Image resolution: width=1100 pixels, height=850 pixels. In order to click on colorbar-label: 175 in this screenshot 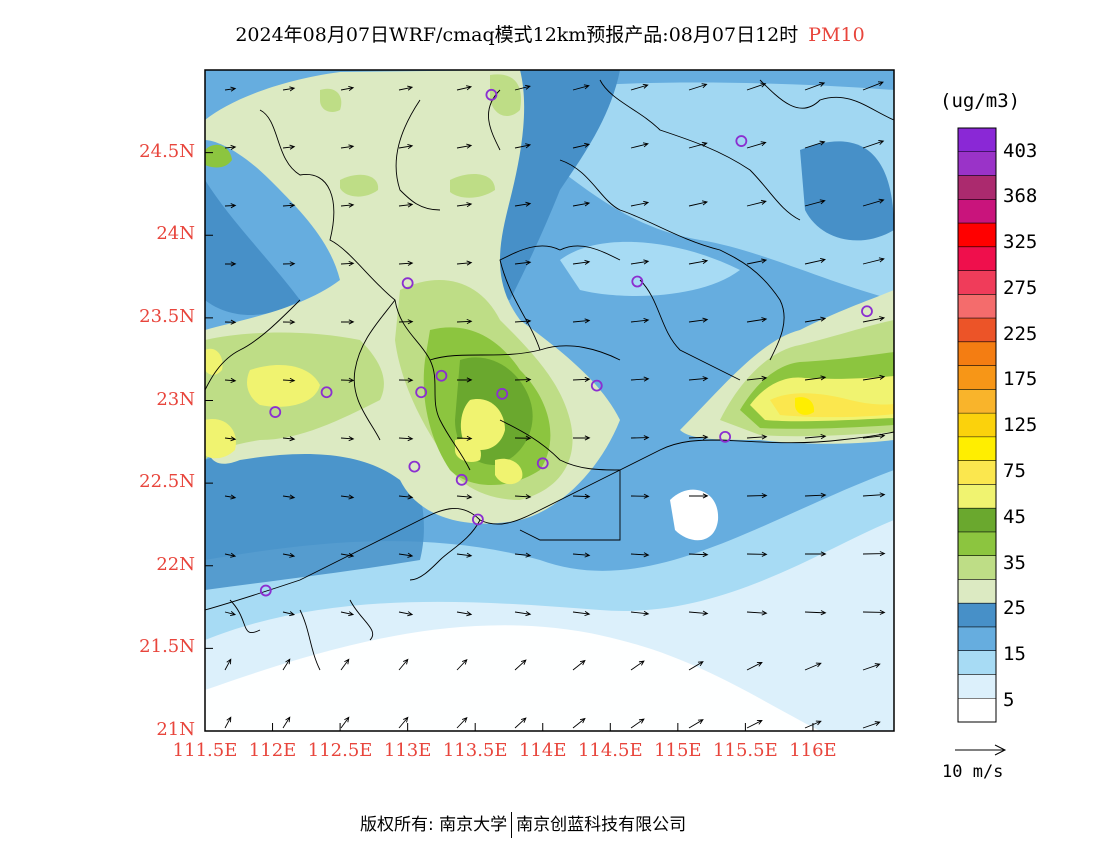, I will do `click(1020, 379)`.